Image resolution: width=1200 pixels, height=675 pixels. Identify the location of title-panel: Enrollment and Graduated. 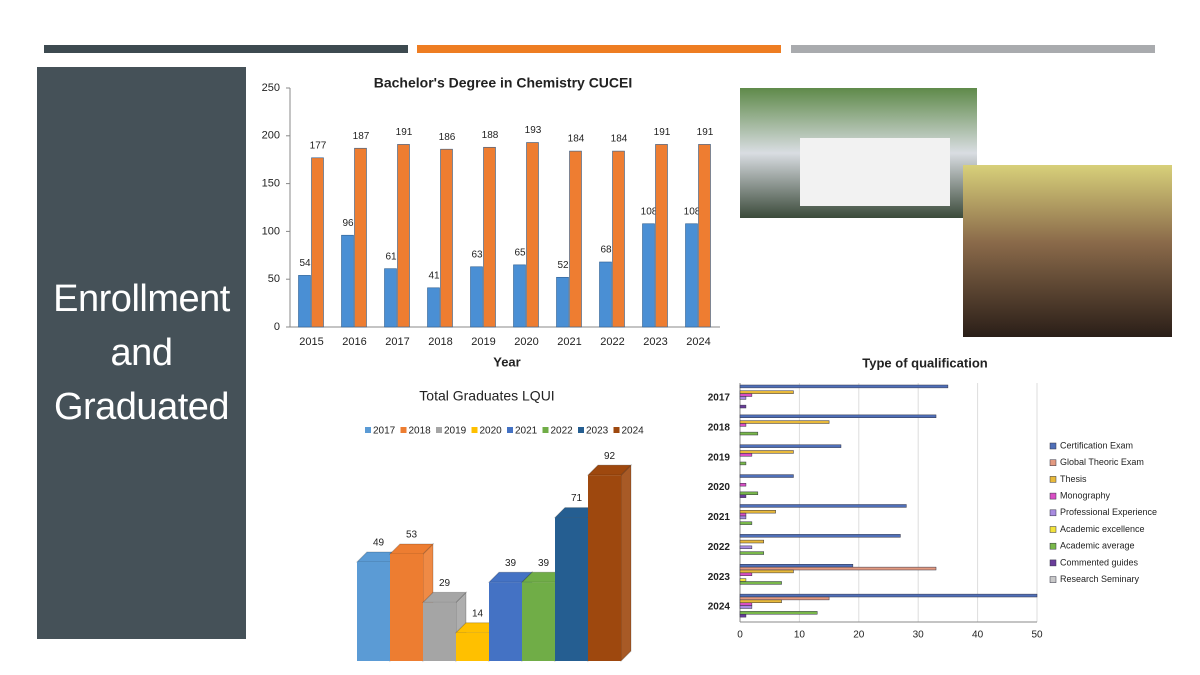
(141, 353).